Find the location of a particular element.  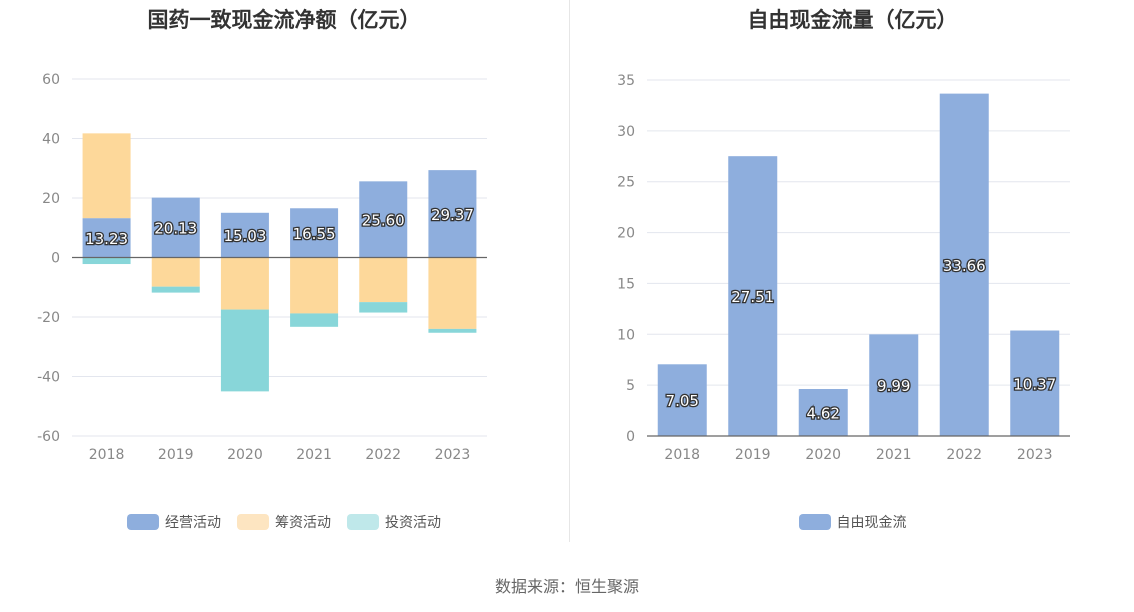

data-label: 33.66 is located at coordinates (964, 266).